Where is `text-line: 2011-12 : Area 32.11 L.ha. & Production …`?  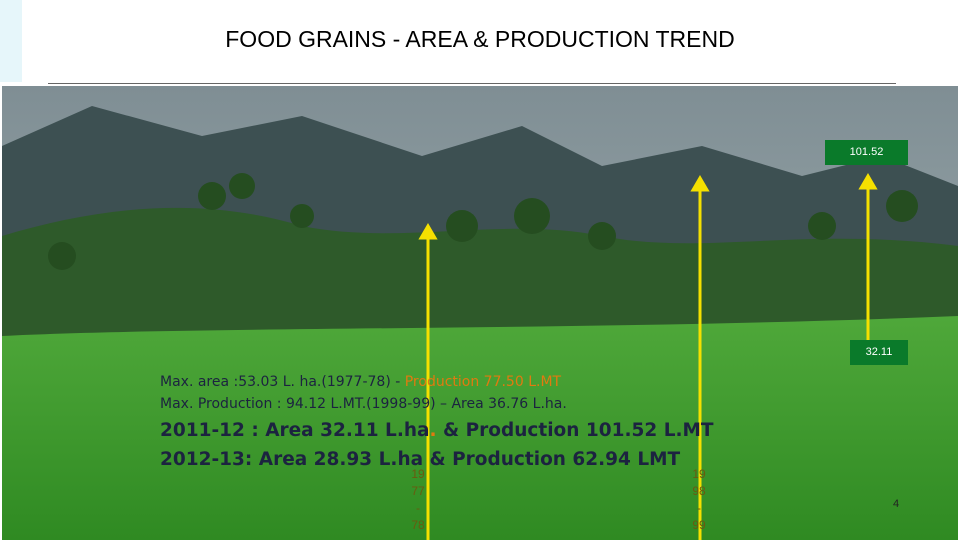
text-line: 2011-12 : Area 32.11 L.ha. & Production … is located at coordinates (437, 430).